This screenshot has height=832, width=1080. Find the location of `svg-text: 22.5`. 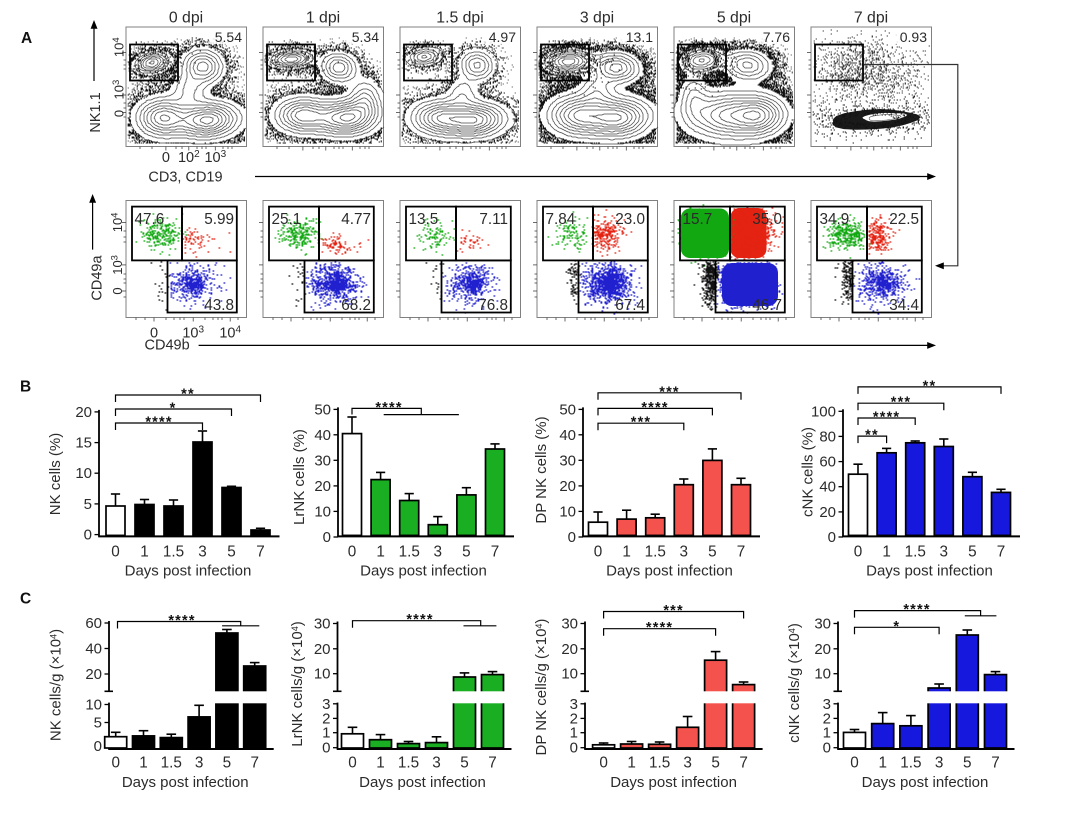

svg-text: 22.5 is located at coordinates (904, 219).